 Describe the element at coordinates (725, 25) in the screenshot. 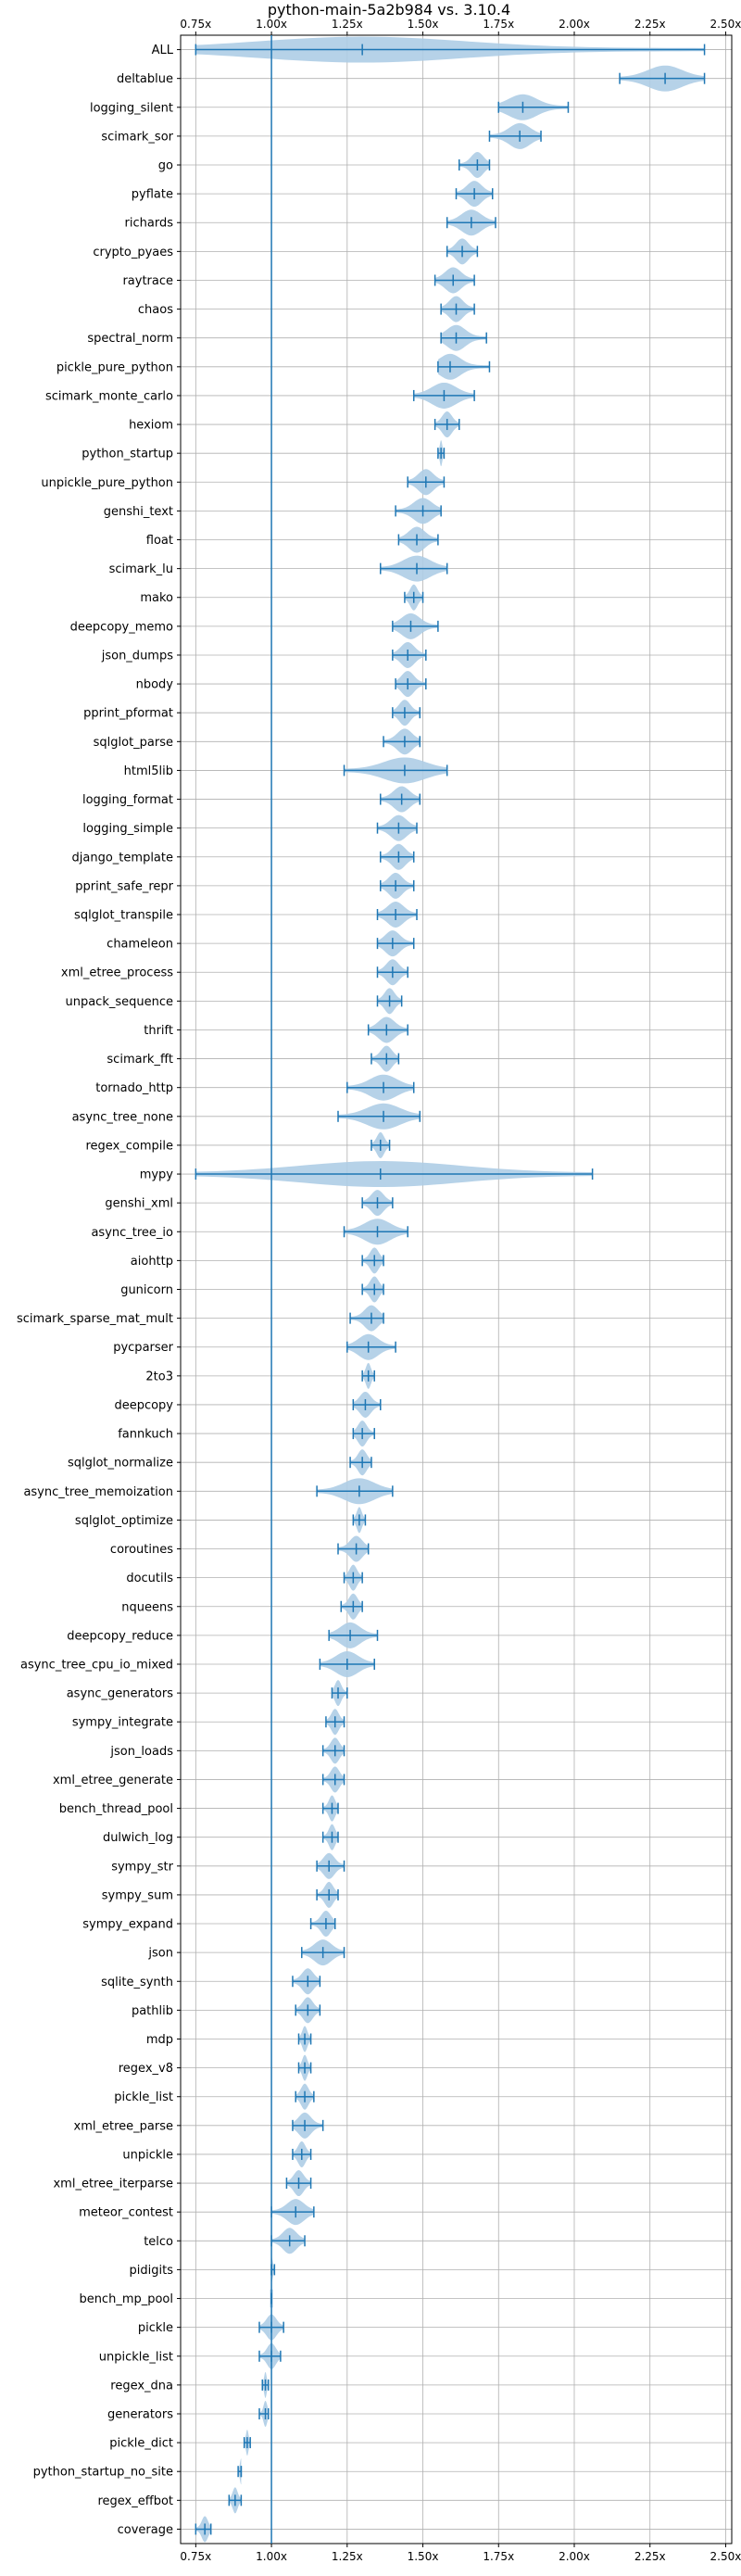

I see `x-tick-label-top: 2.50x` at that location.